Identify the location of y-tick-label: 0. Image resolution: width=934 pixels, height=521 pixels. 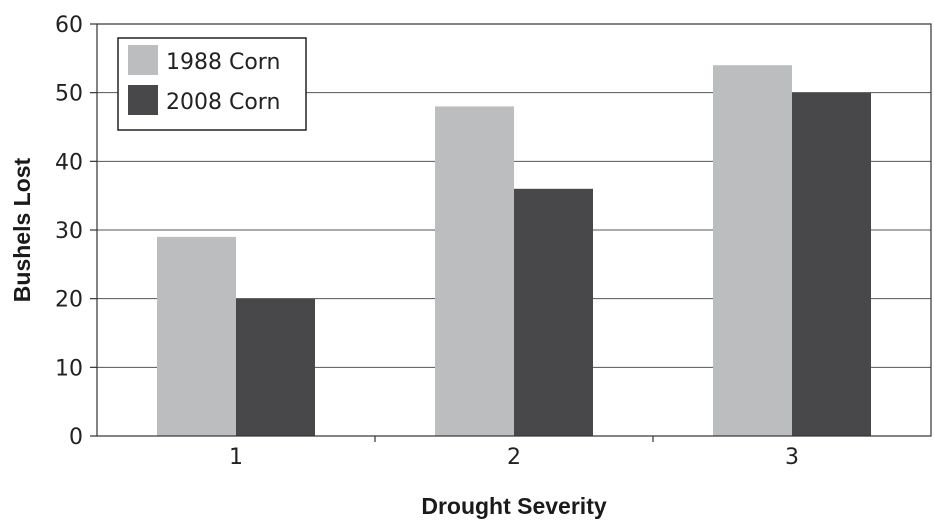
(76, 437).